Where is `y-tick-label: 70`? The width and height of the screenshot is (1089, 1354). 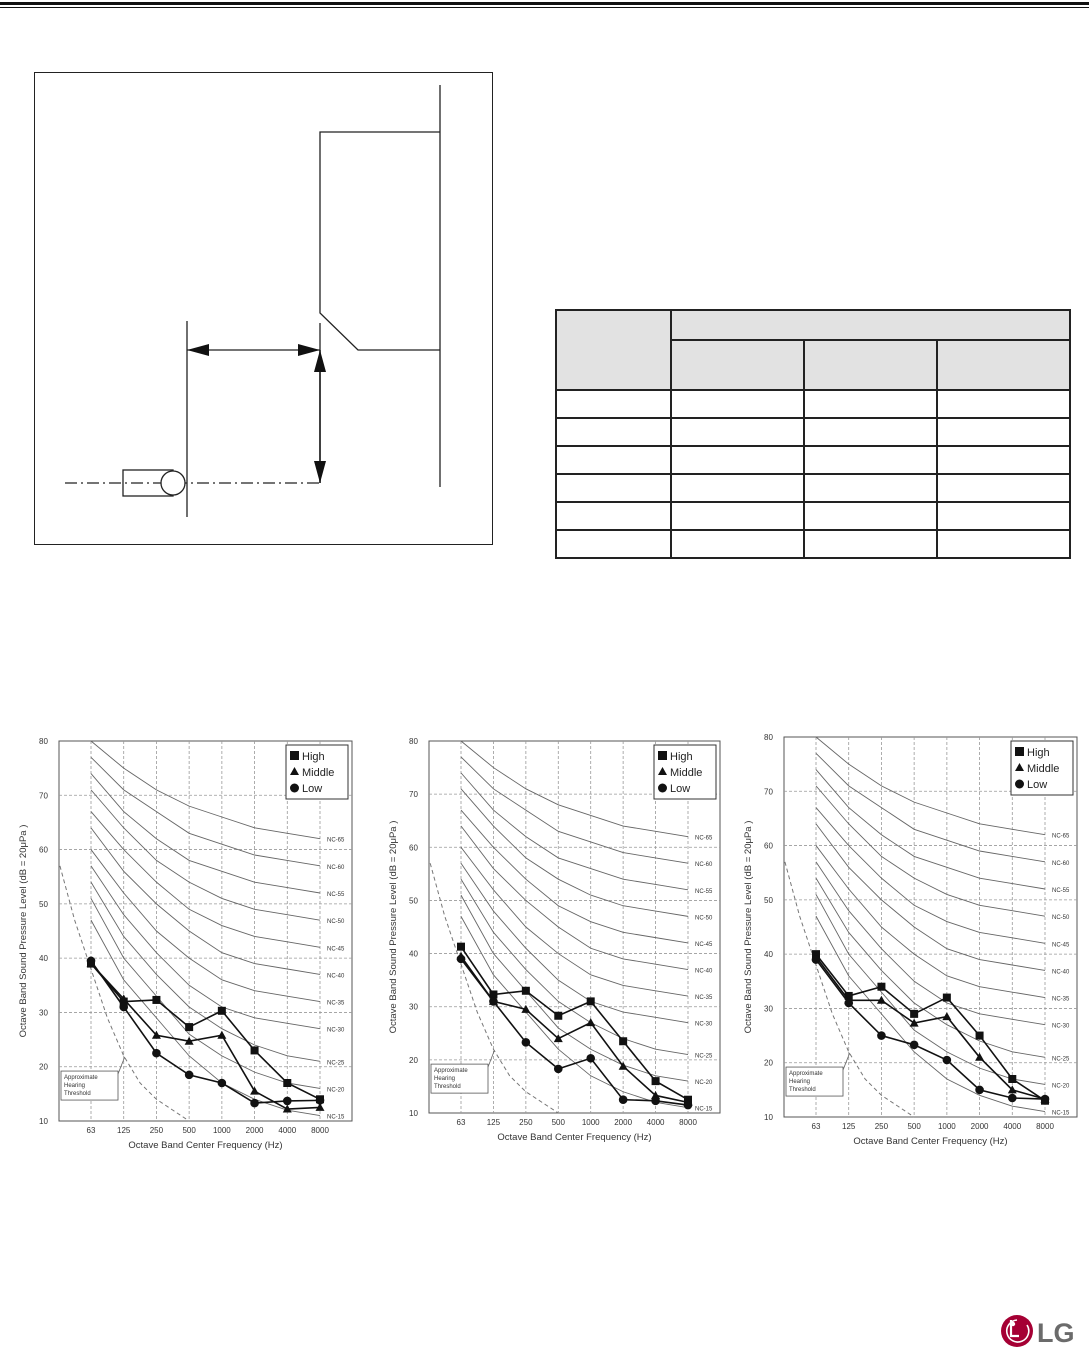
y-tick-label: 70 is located at coordinates (768, 791).